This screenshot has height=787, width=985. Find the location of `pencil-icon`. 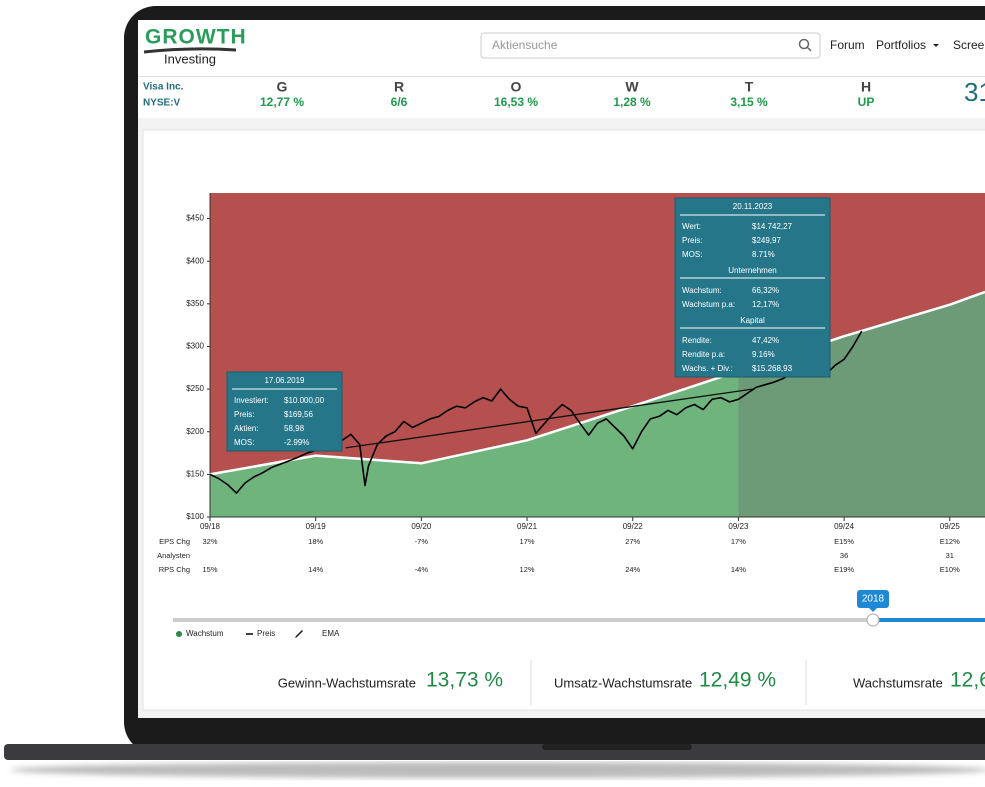

pencil-icon is located at coordinates (299, 634).